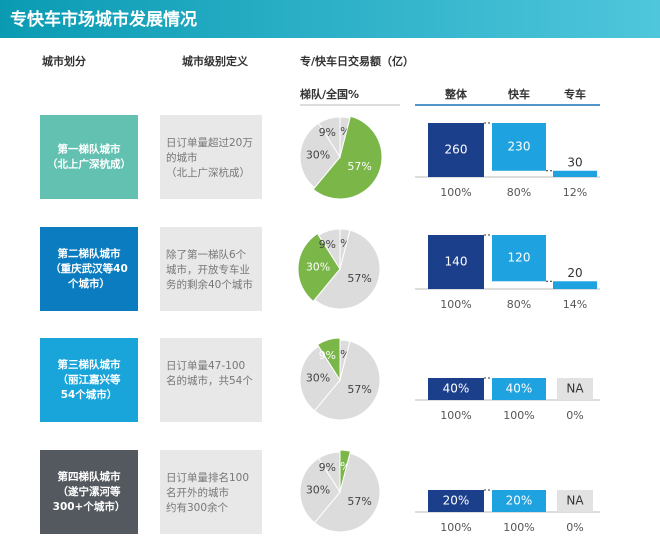 The width and height of the screenshot is (660, 549). Describe the element at coordinates (89, 506) in the screenshot. I see `tier-label: 300+个城市）` at that location.